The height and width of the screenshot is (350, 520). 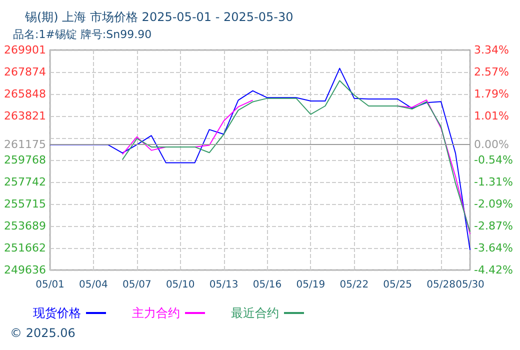 What do you see at coordinates (25, 94) in the screenshot?
I see `y-tick-label: 265848` at bounding box center [25, 94].